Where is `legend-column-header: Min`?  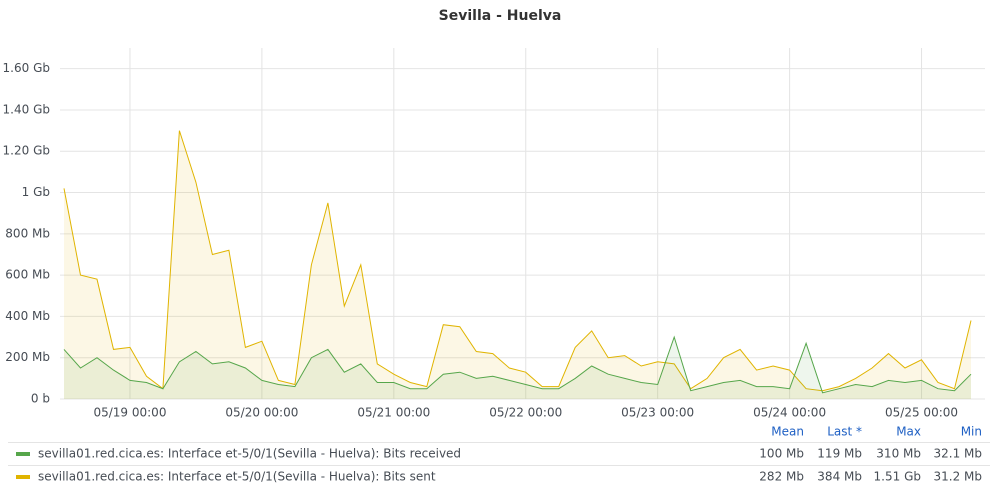 legend-column-header: Min is located at coordinates (971, 432).